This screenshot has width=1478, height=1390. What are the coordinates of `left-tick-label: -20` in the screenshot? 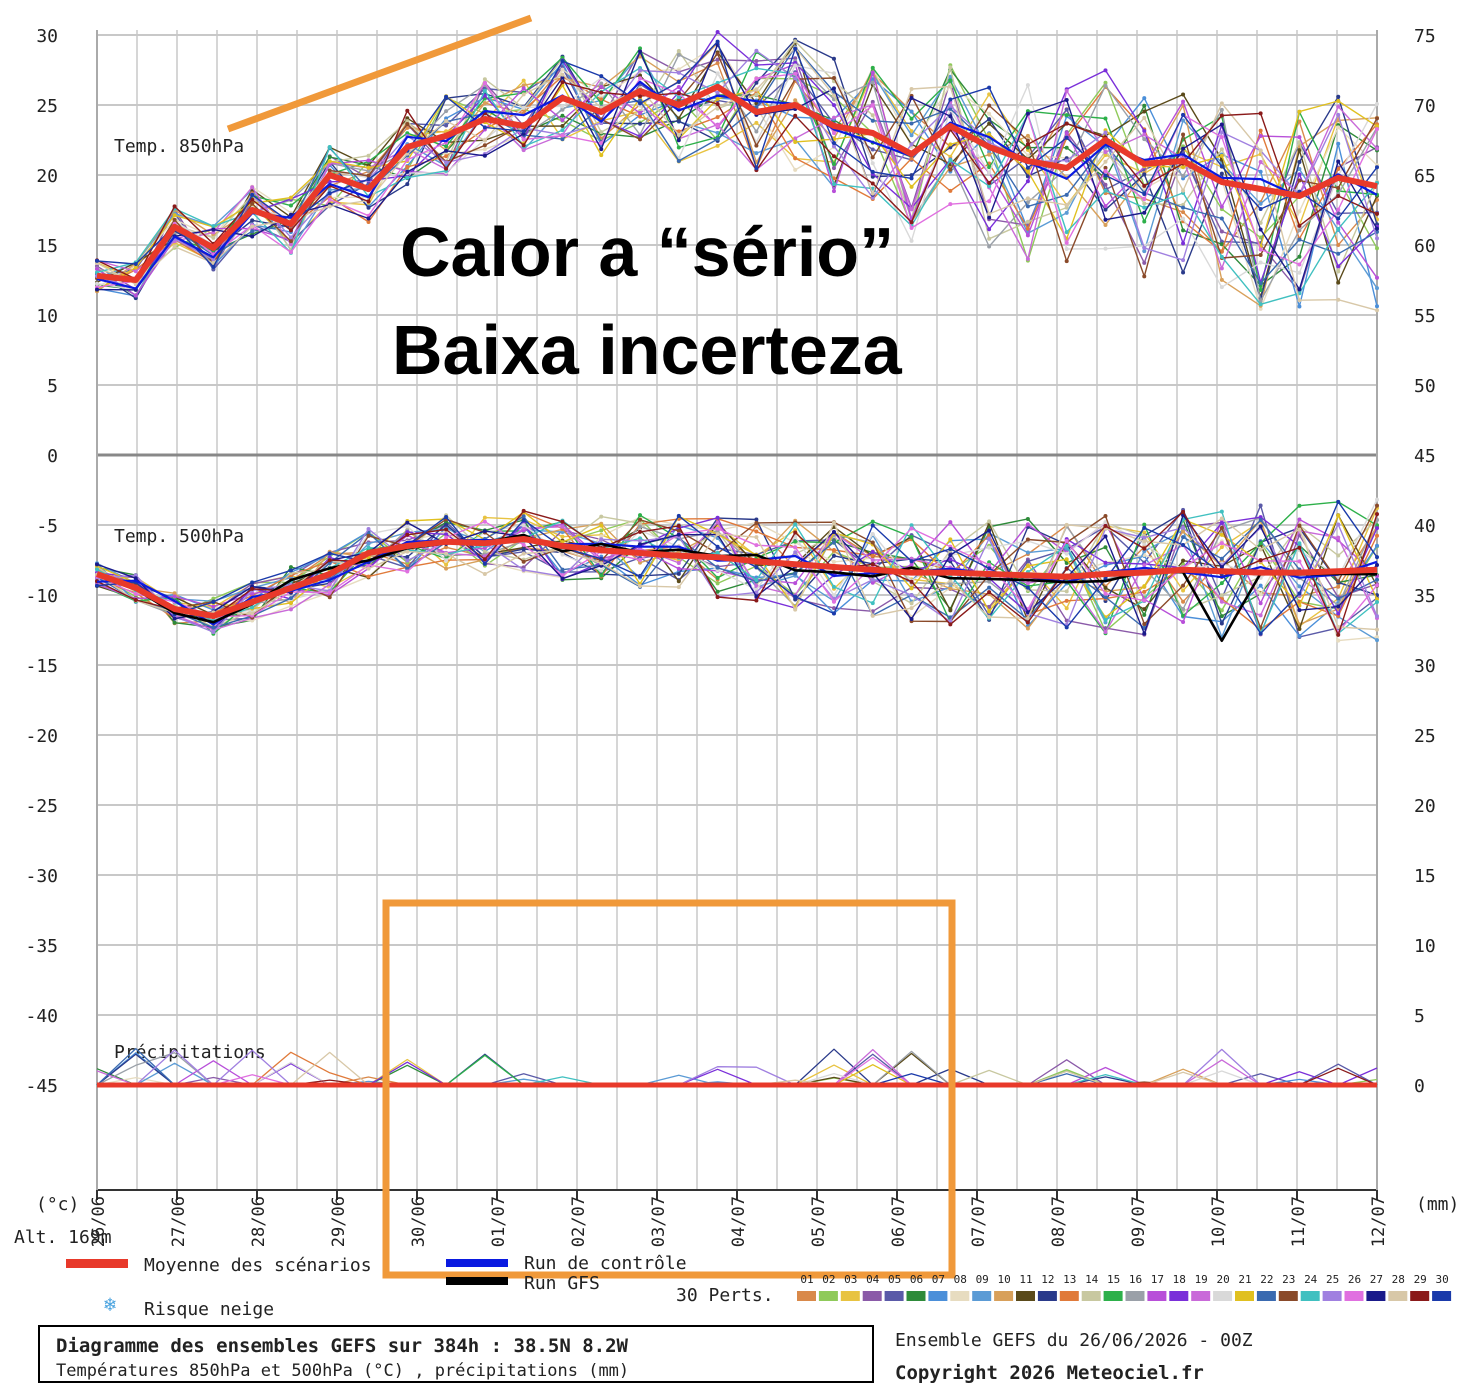 It's located at (41, 736).